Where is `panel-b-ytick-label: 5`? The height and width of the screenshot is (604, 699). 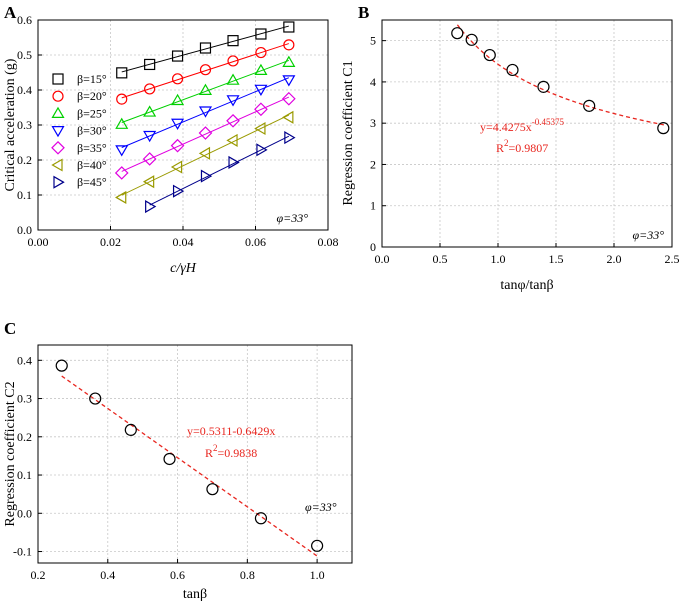
panel-b-ytick-label: 5 is located at coordinates (373, 41).